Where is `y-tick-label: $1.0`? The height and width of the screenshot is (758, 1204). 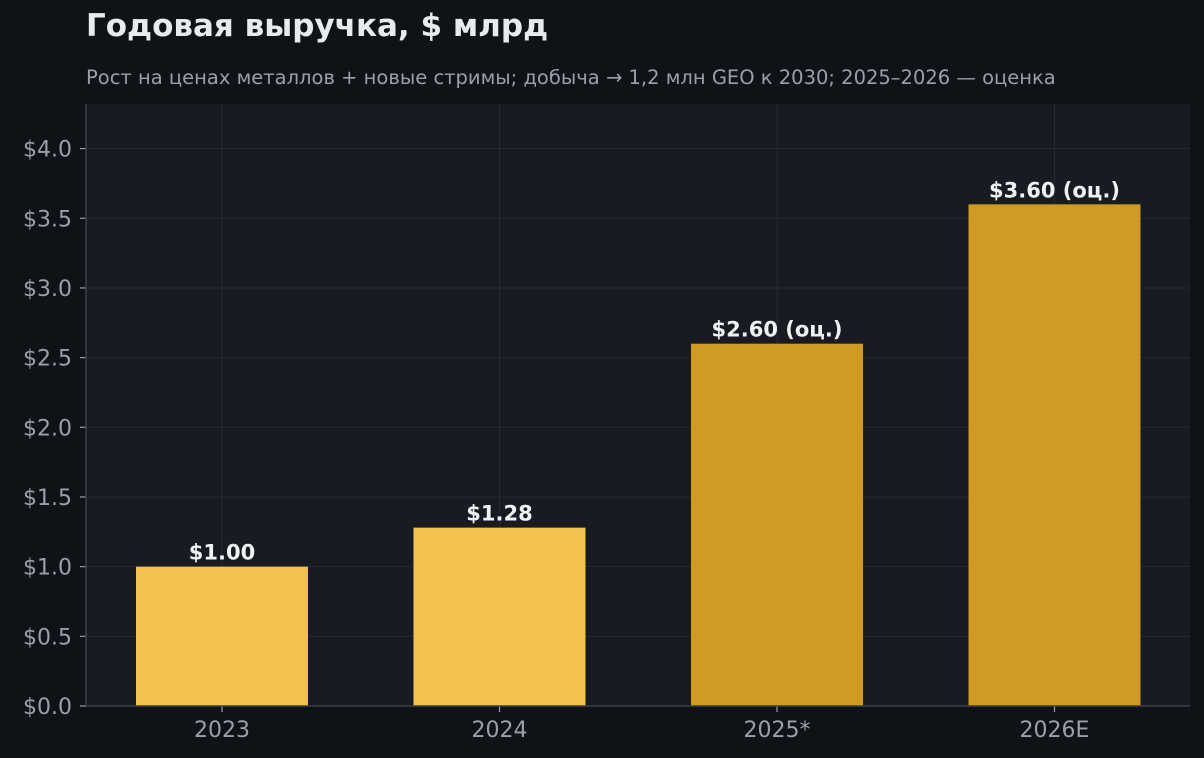 y-tick-label: $1.0 is located at coordinates (47, 568).